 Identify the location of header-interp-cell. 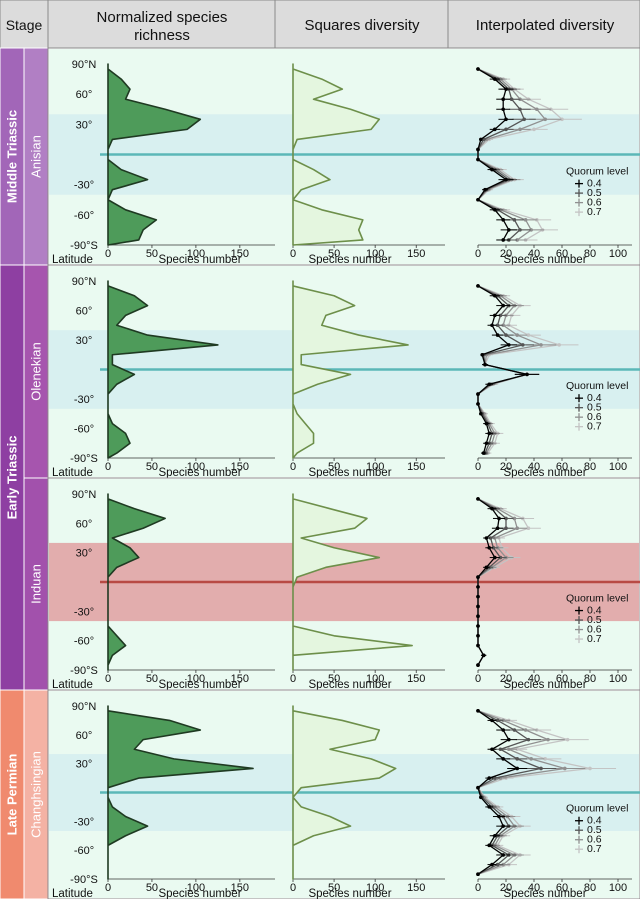
(543, 24).